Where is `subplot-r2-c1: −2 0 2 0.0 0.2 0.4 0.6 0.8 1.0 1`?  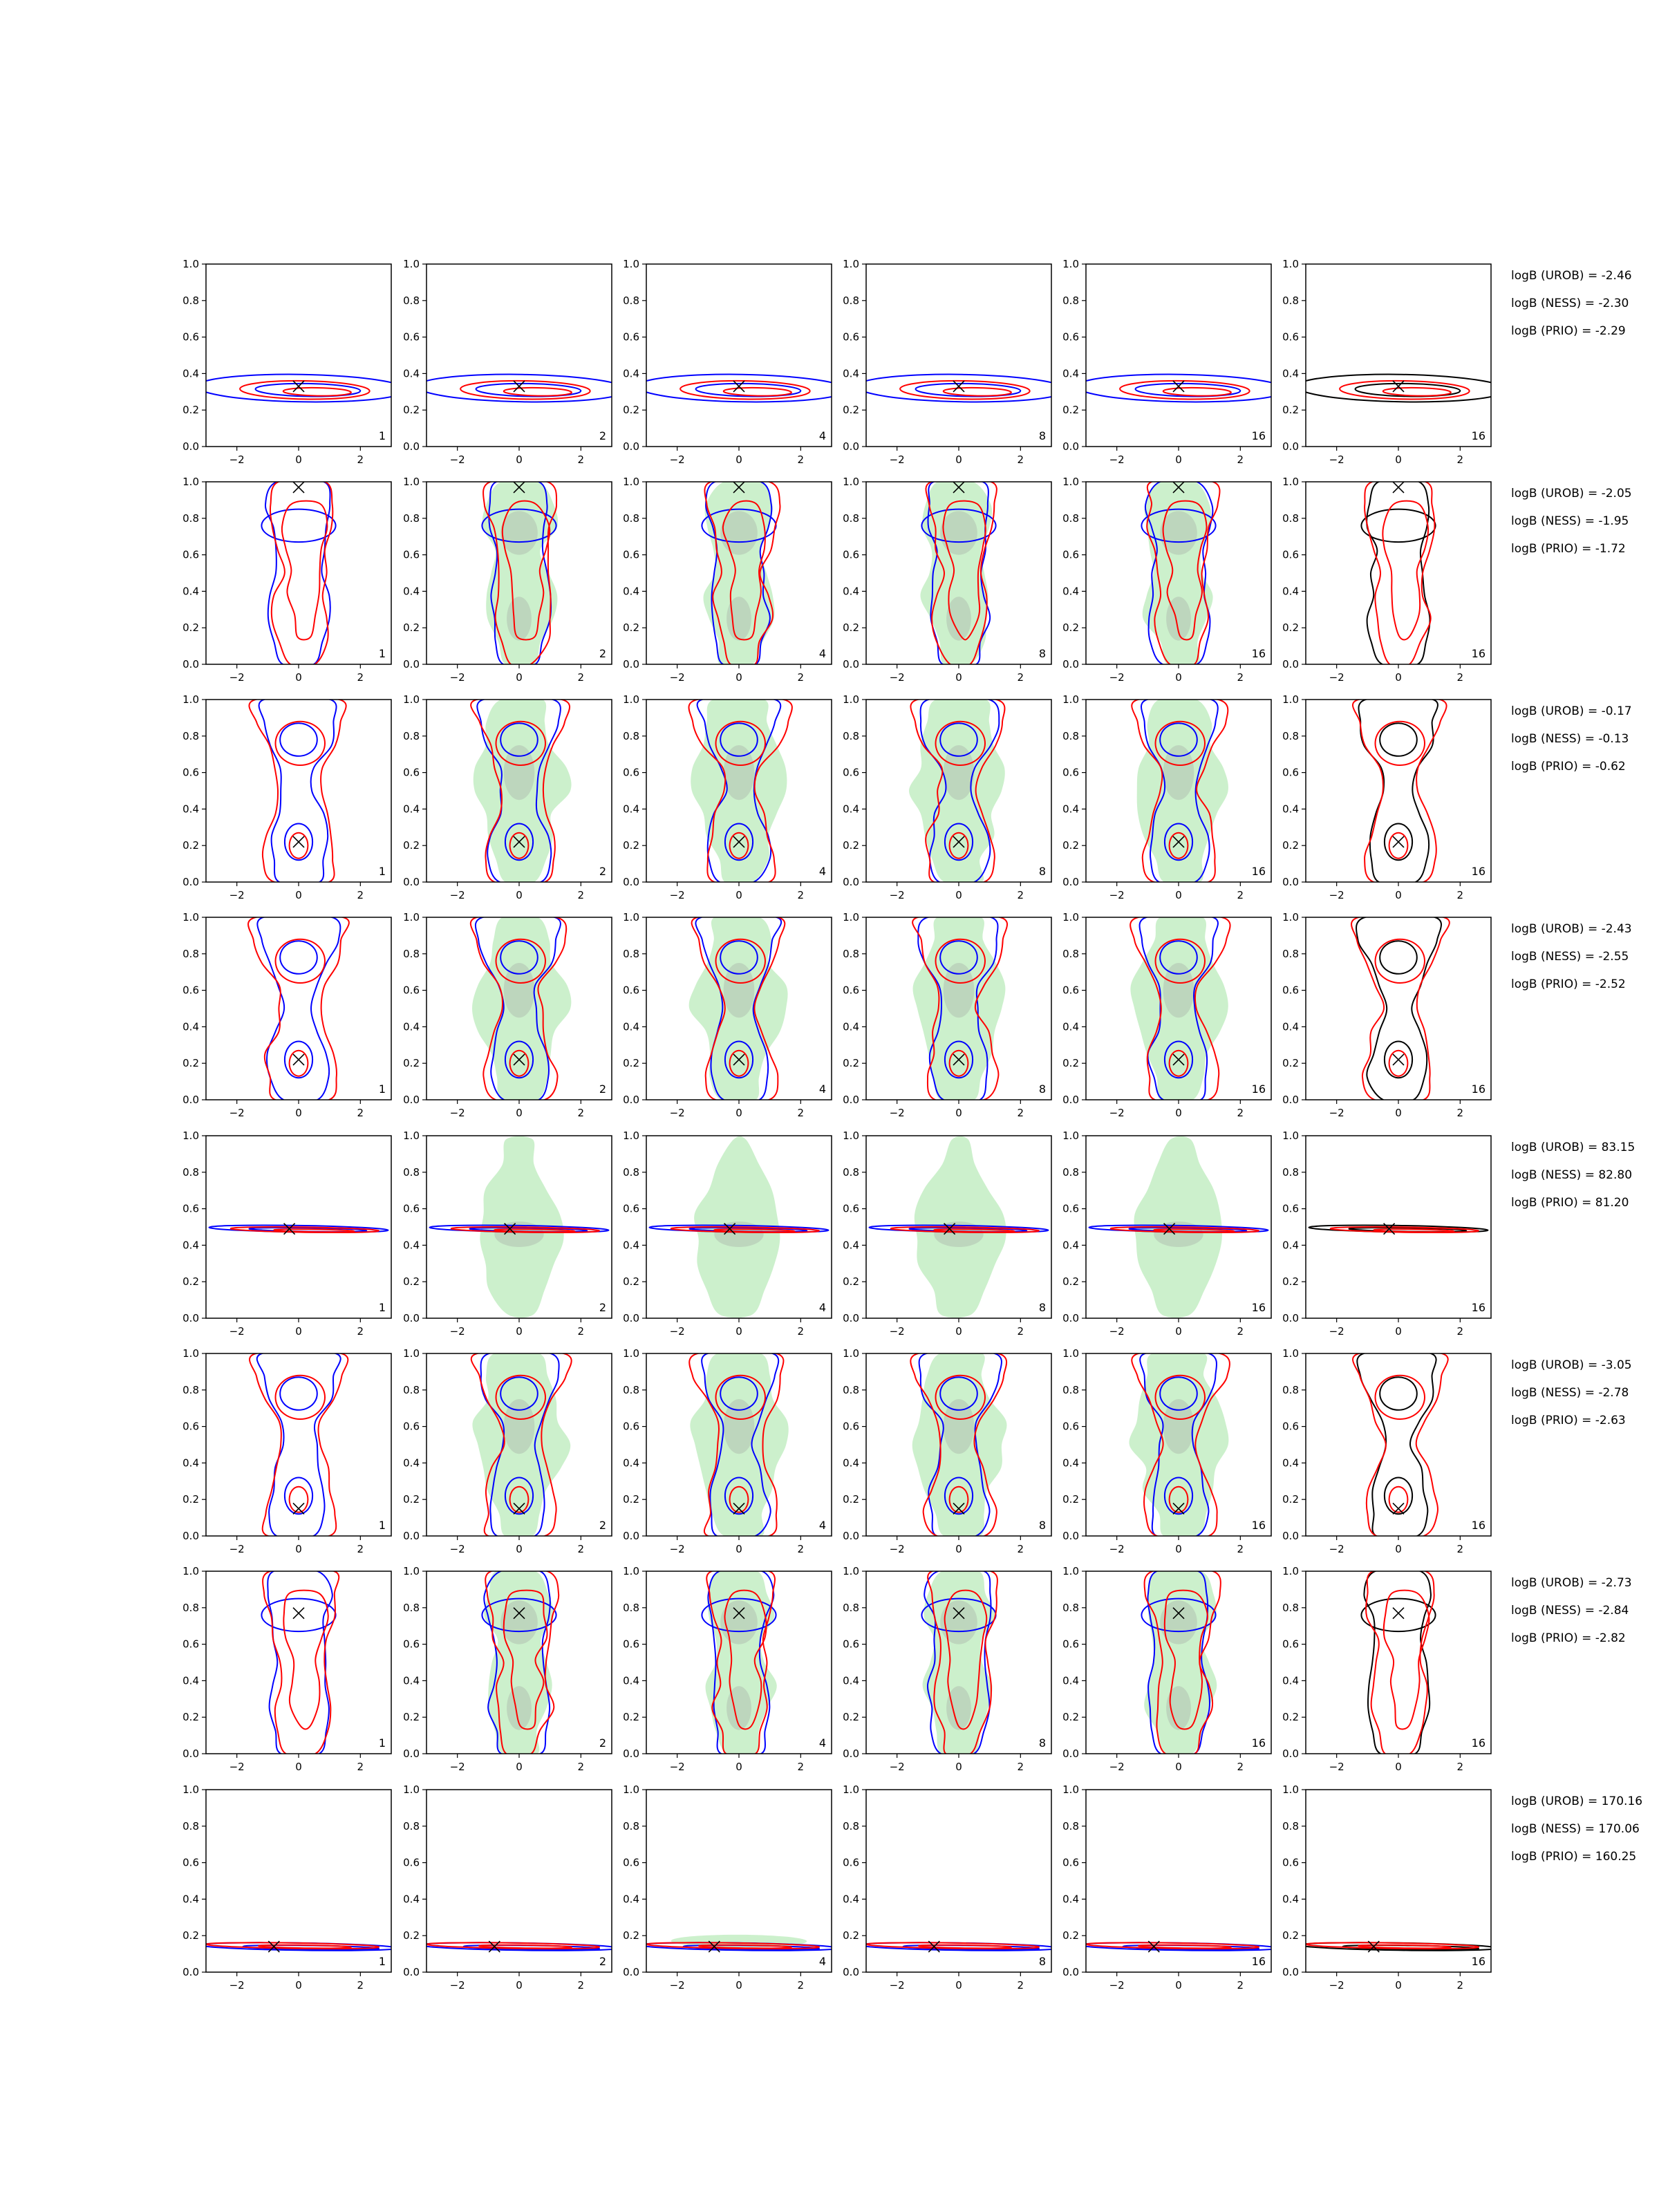 subplot-r2-c1: −2 0 2 0.0 0.2 0.4 0.6 0.8 1.0 1 is located at coordinates (287, 580).